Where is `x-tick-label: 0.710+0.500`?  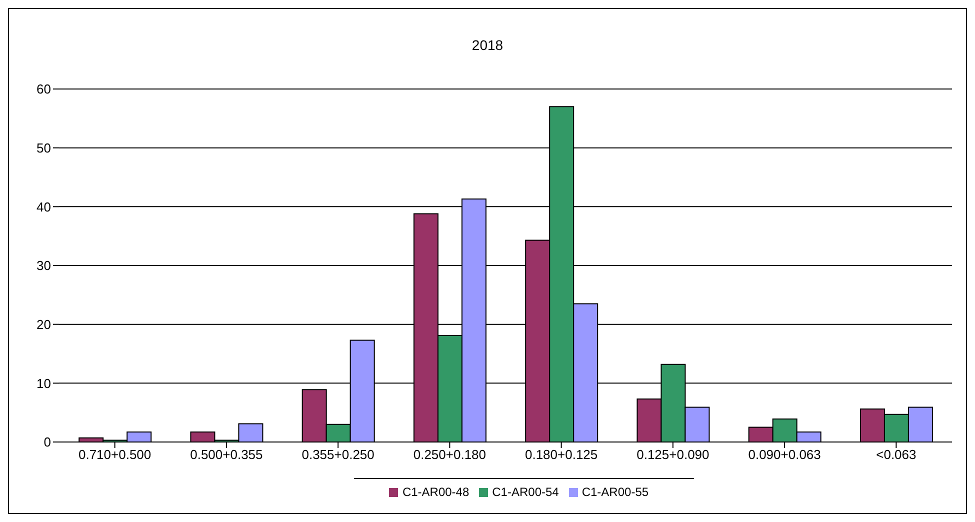 x-tick-label: 0.710+0.500 is located at coordinates (115, 454).